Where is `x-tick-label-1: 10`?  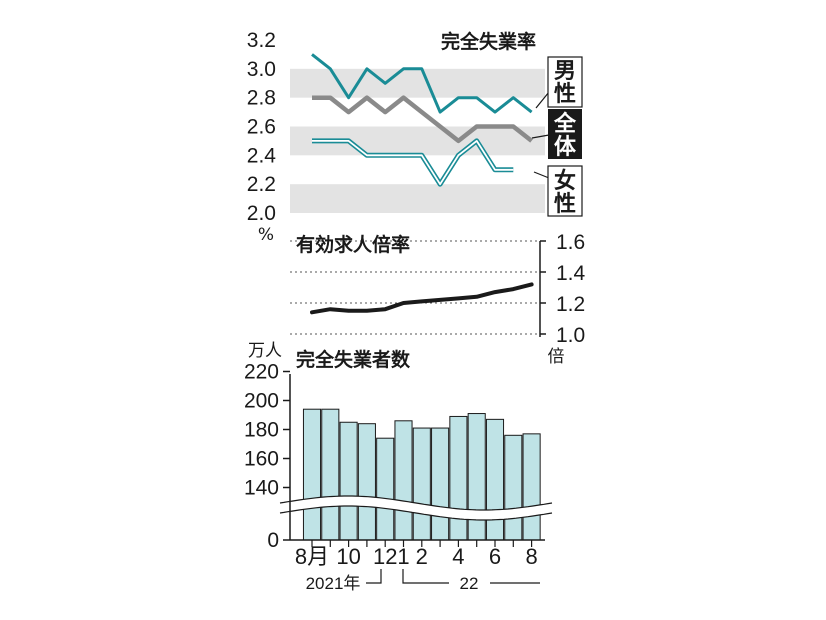
x-tick-label-1: 10 is located at coordinates (348, 556).